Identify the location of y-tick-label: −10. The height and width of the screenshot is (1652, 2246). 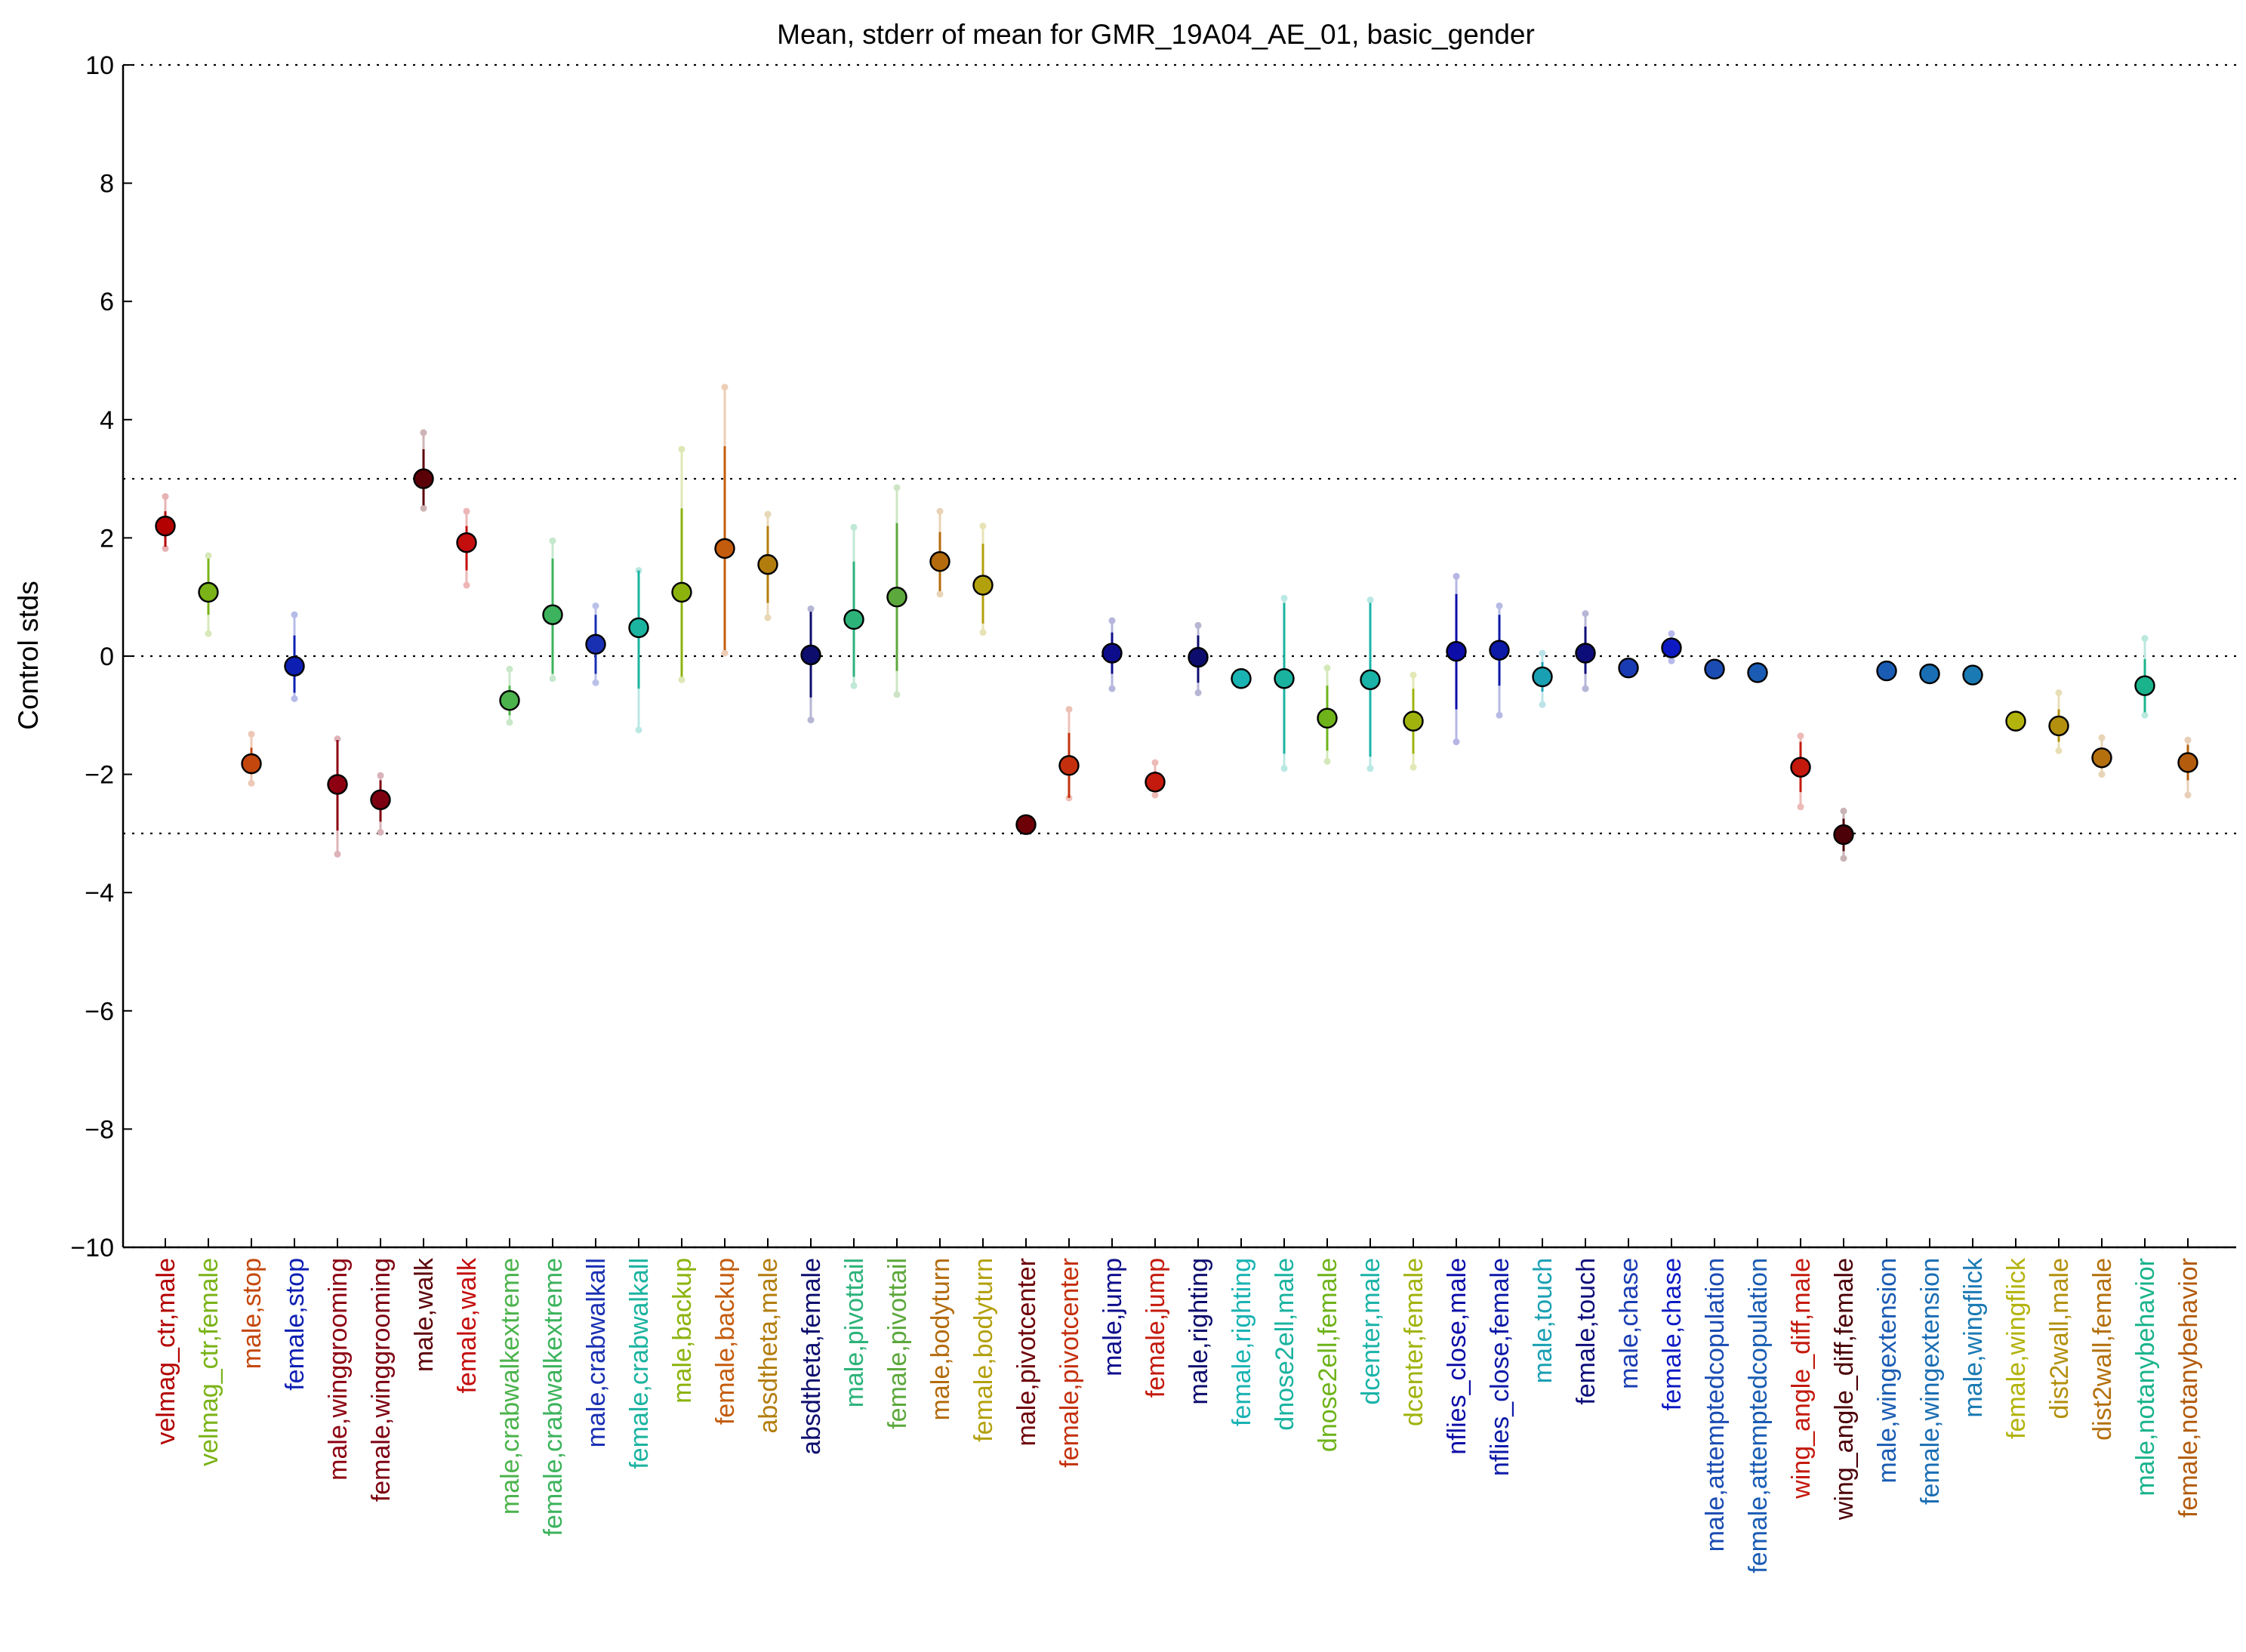
(92, 1248).